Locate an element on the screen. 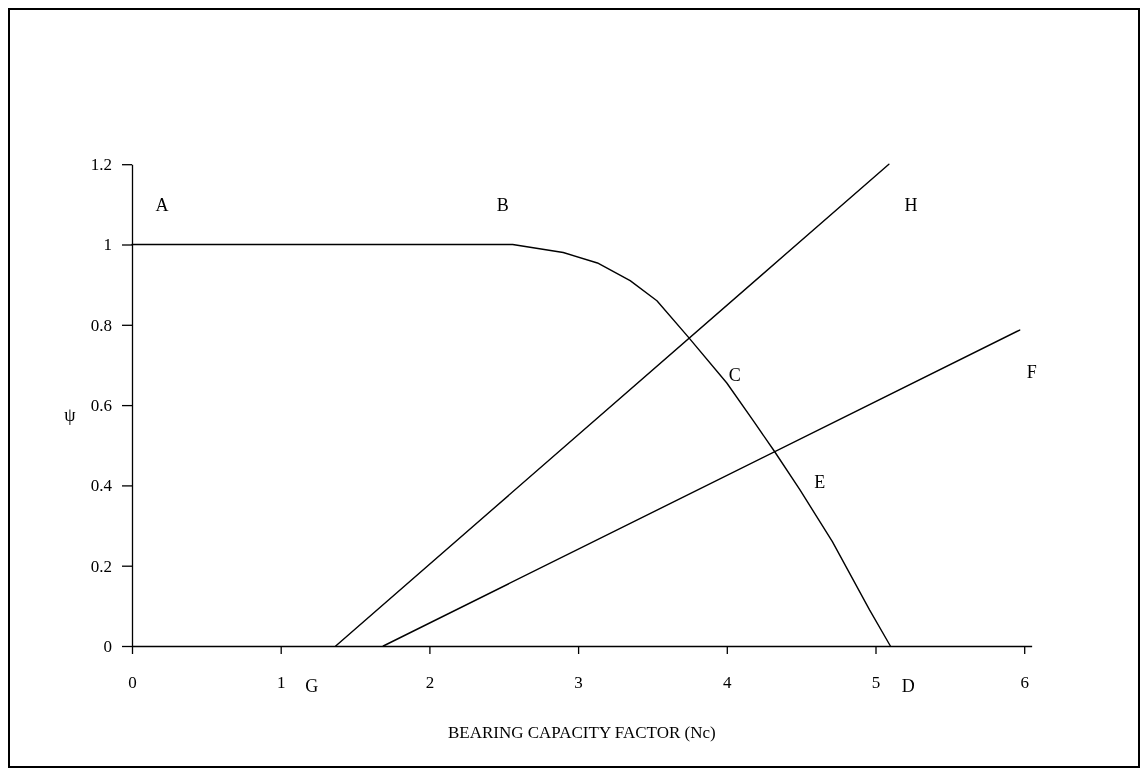 This screenshot has width=1148, height=776. x-tick-label: 5 is located at coordinates (876, 683).